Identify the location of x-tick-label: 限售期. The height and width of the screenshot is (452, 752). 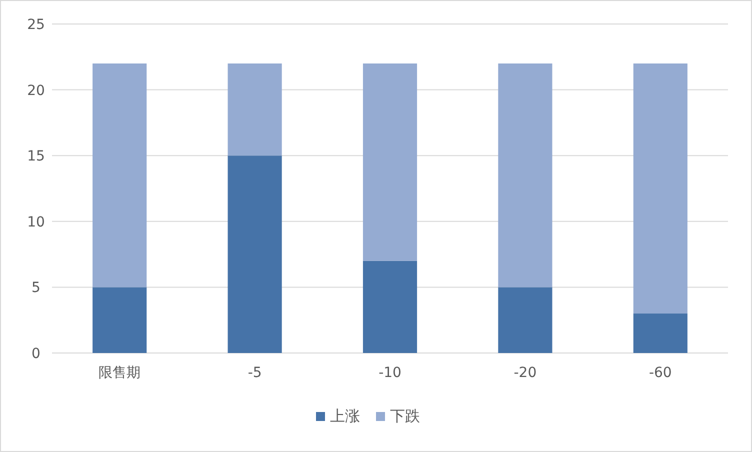
(119, 373).